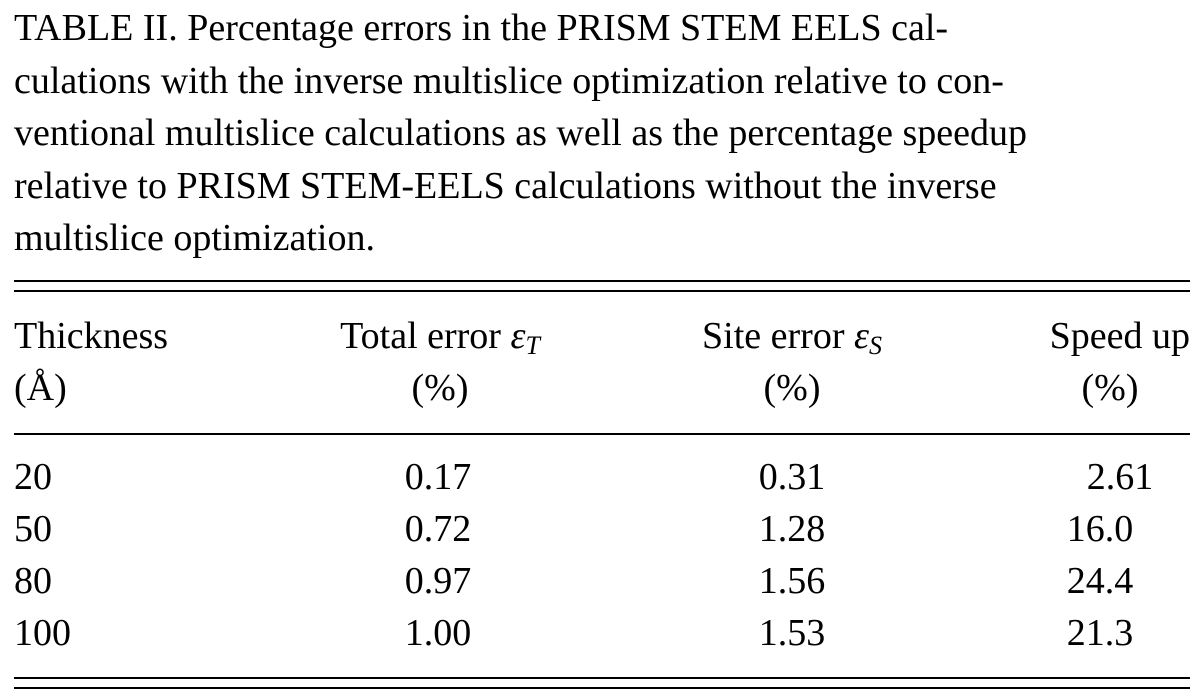  What do you see at coordinates (532, 345) in the screenshot?
I see `header-total-error-subscript: T` at bounding box center [532, 345].